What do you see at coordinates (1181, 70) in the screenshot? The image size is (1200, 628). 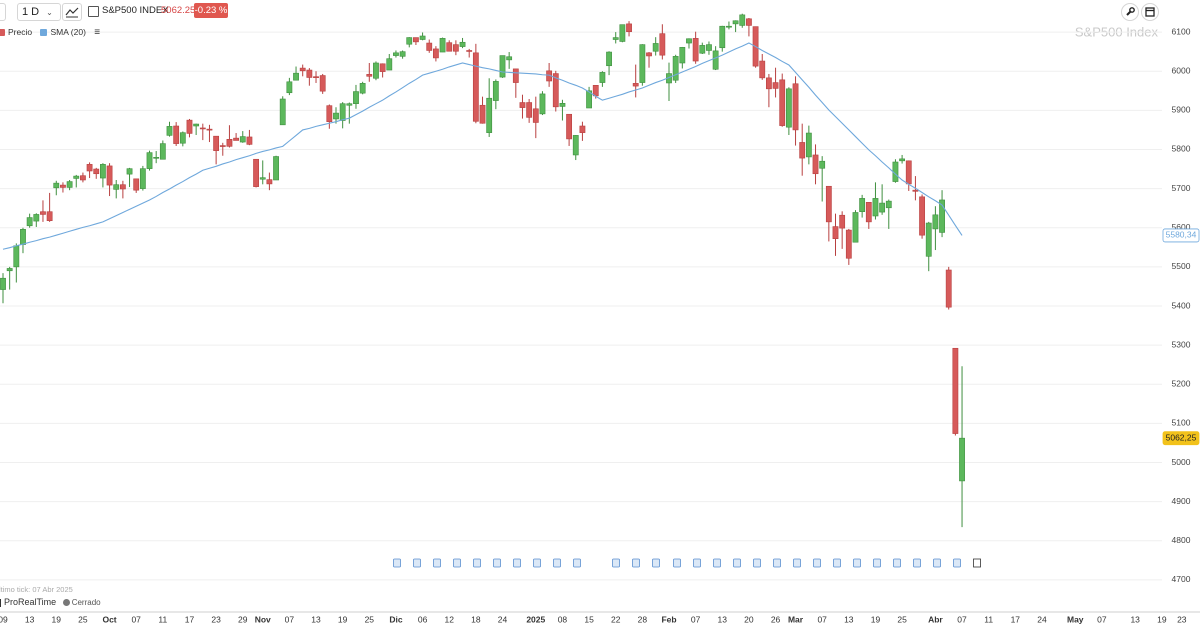 I see `y-tick-label: 6000` at bounding box center [1181, 70].